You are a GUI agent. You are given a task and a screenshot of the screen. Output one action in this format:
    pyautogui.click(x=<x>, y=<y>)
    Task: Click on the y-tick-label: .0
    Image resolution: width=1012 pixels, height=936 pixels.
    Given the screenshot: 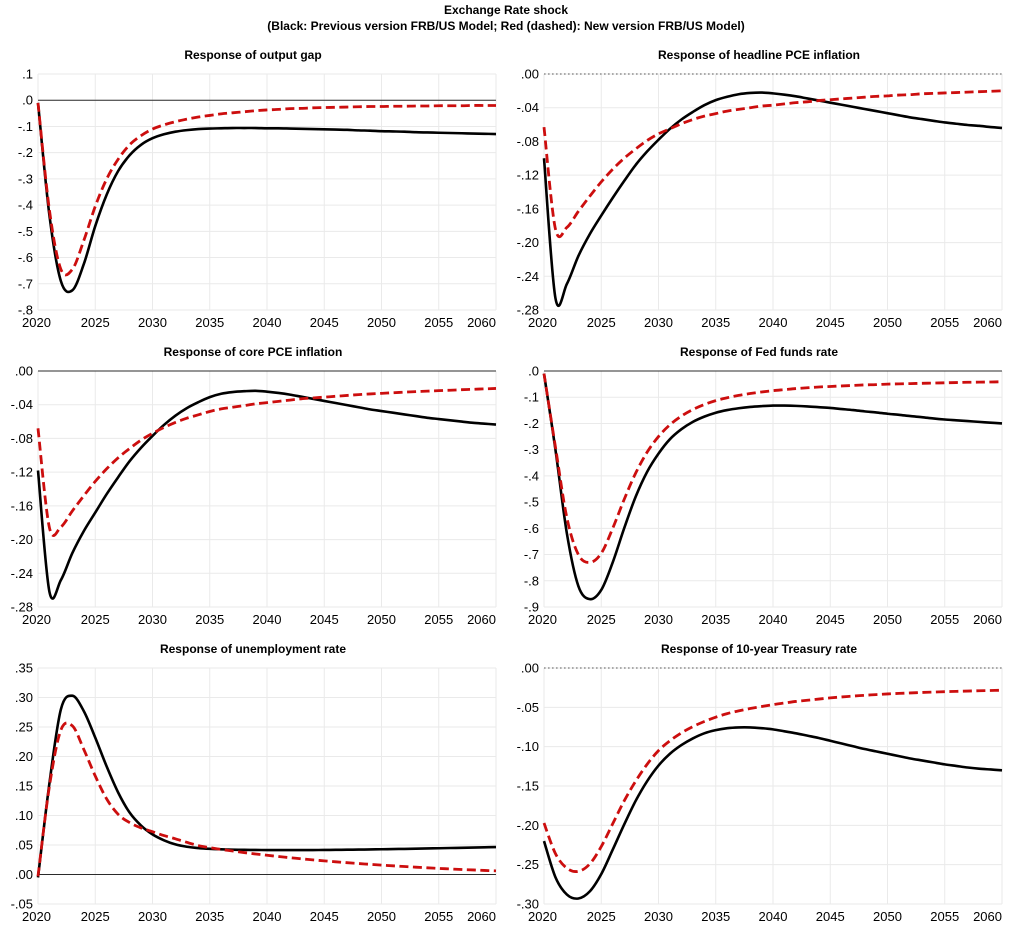 What is the action you would take?
    pyautogui.click(x=533, y=371)
    